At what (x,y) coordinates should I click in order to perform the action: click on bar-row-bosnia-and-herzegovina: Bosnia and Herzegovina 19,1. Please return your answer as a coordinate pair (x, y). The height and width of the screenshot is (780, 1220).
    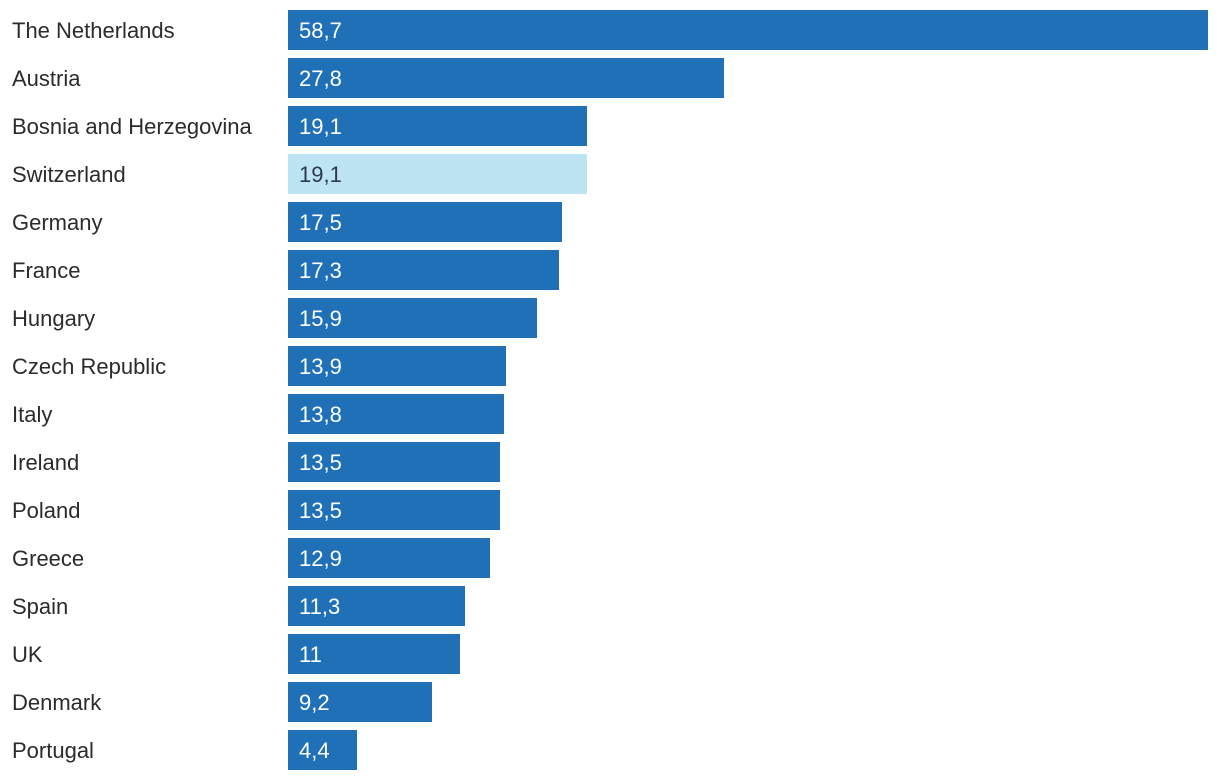
    Looking at the image, I should click on (299, 126).